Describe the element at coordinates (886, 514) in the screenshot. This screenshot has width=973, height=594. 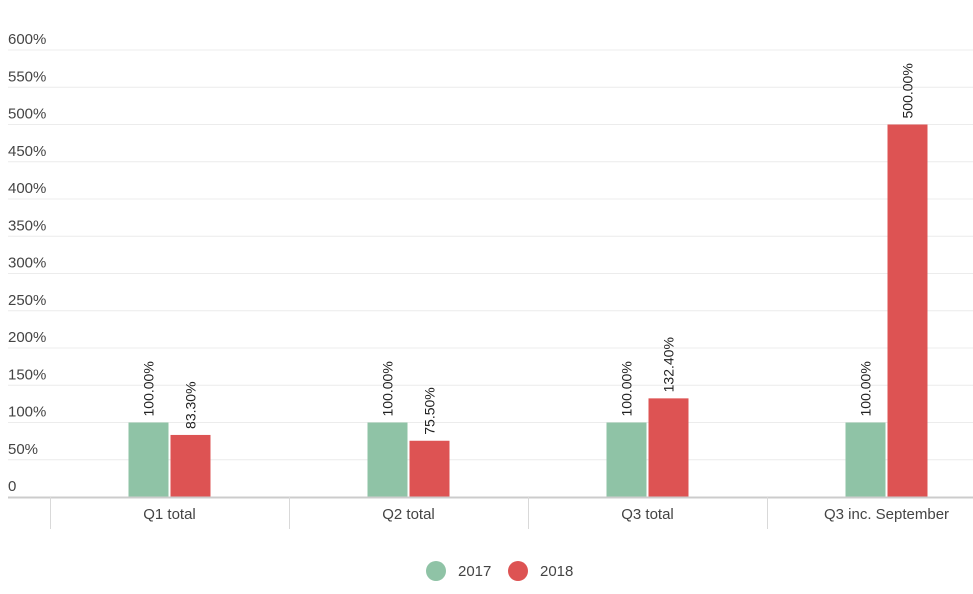
I see `category-label: Q3 inc. September` at that location.